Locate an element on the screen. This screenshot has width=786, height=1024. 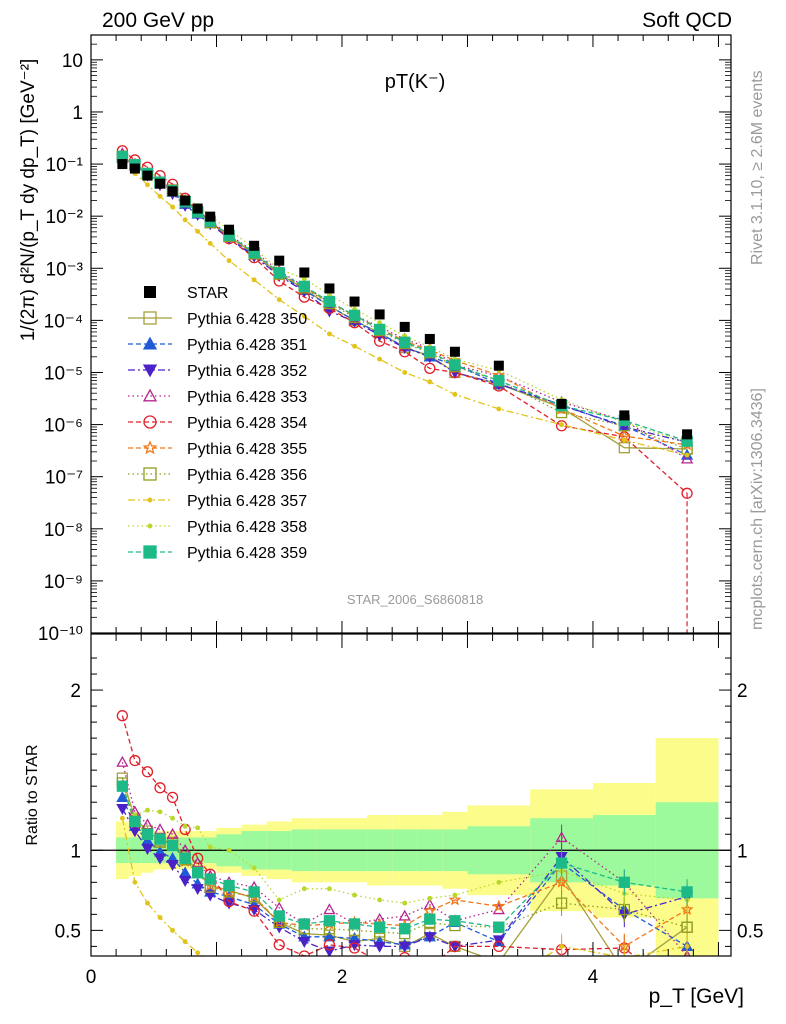
legend-entry: Pythia 6.428 353 is located at coordinates (217, 397).